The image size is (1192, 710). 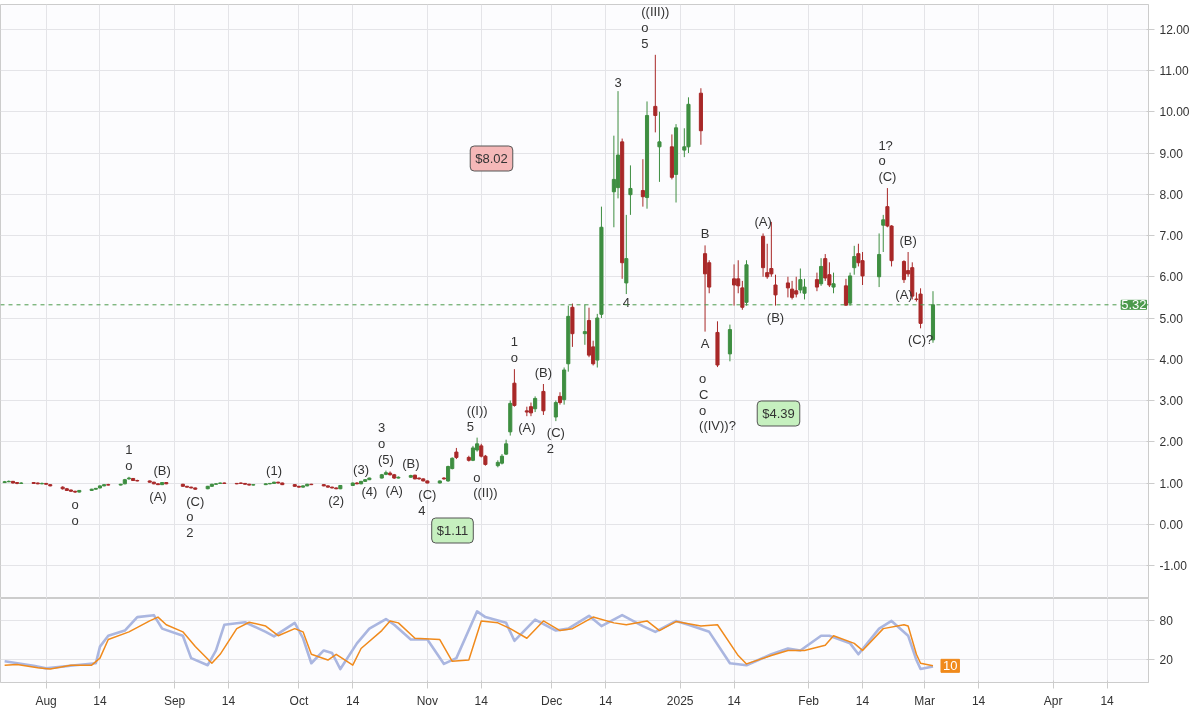 What do you see at coordinates (626, 303) in the screenshot?
I see `annotation: 4` at bounding box center [626, 303].